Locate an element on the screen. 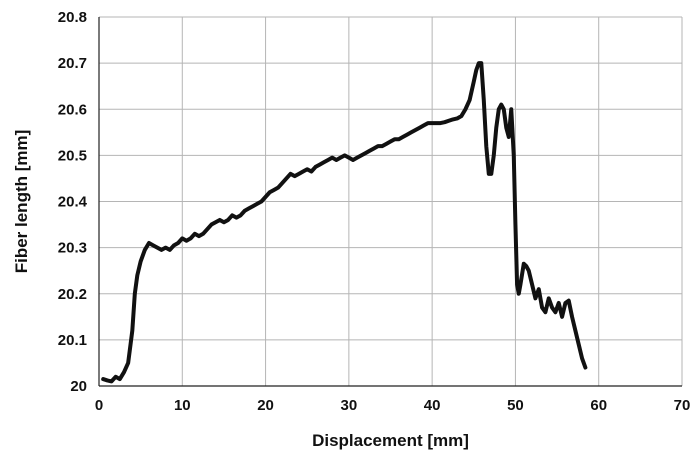  x-tick-label: 50 is located at coordinates (515, 405).